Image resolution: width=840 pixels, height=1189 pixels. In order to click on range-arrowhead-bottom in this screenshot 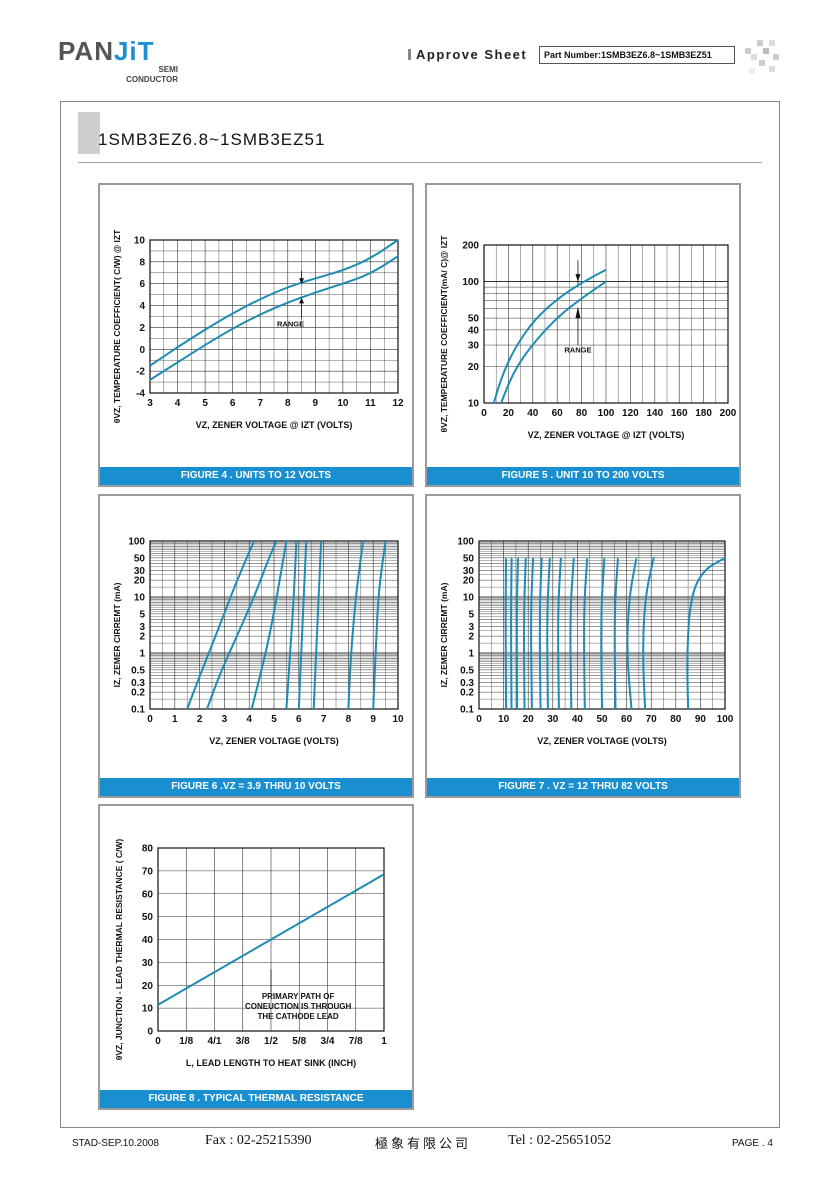, I will do `click(578, 312)`.